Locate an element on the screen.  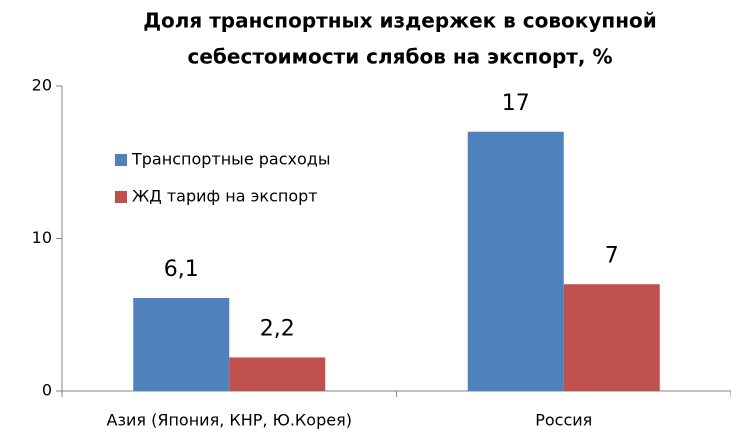
chart-title: себестоимости слябов на экспорт, % is located at coordinates (400, 57).